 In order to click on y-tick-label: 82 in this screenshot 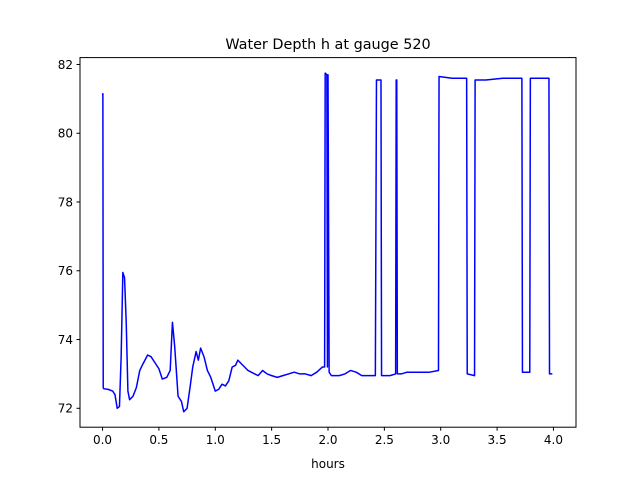, I will do `click(65, 65)`.